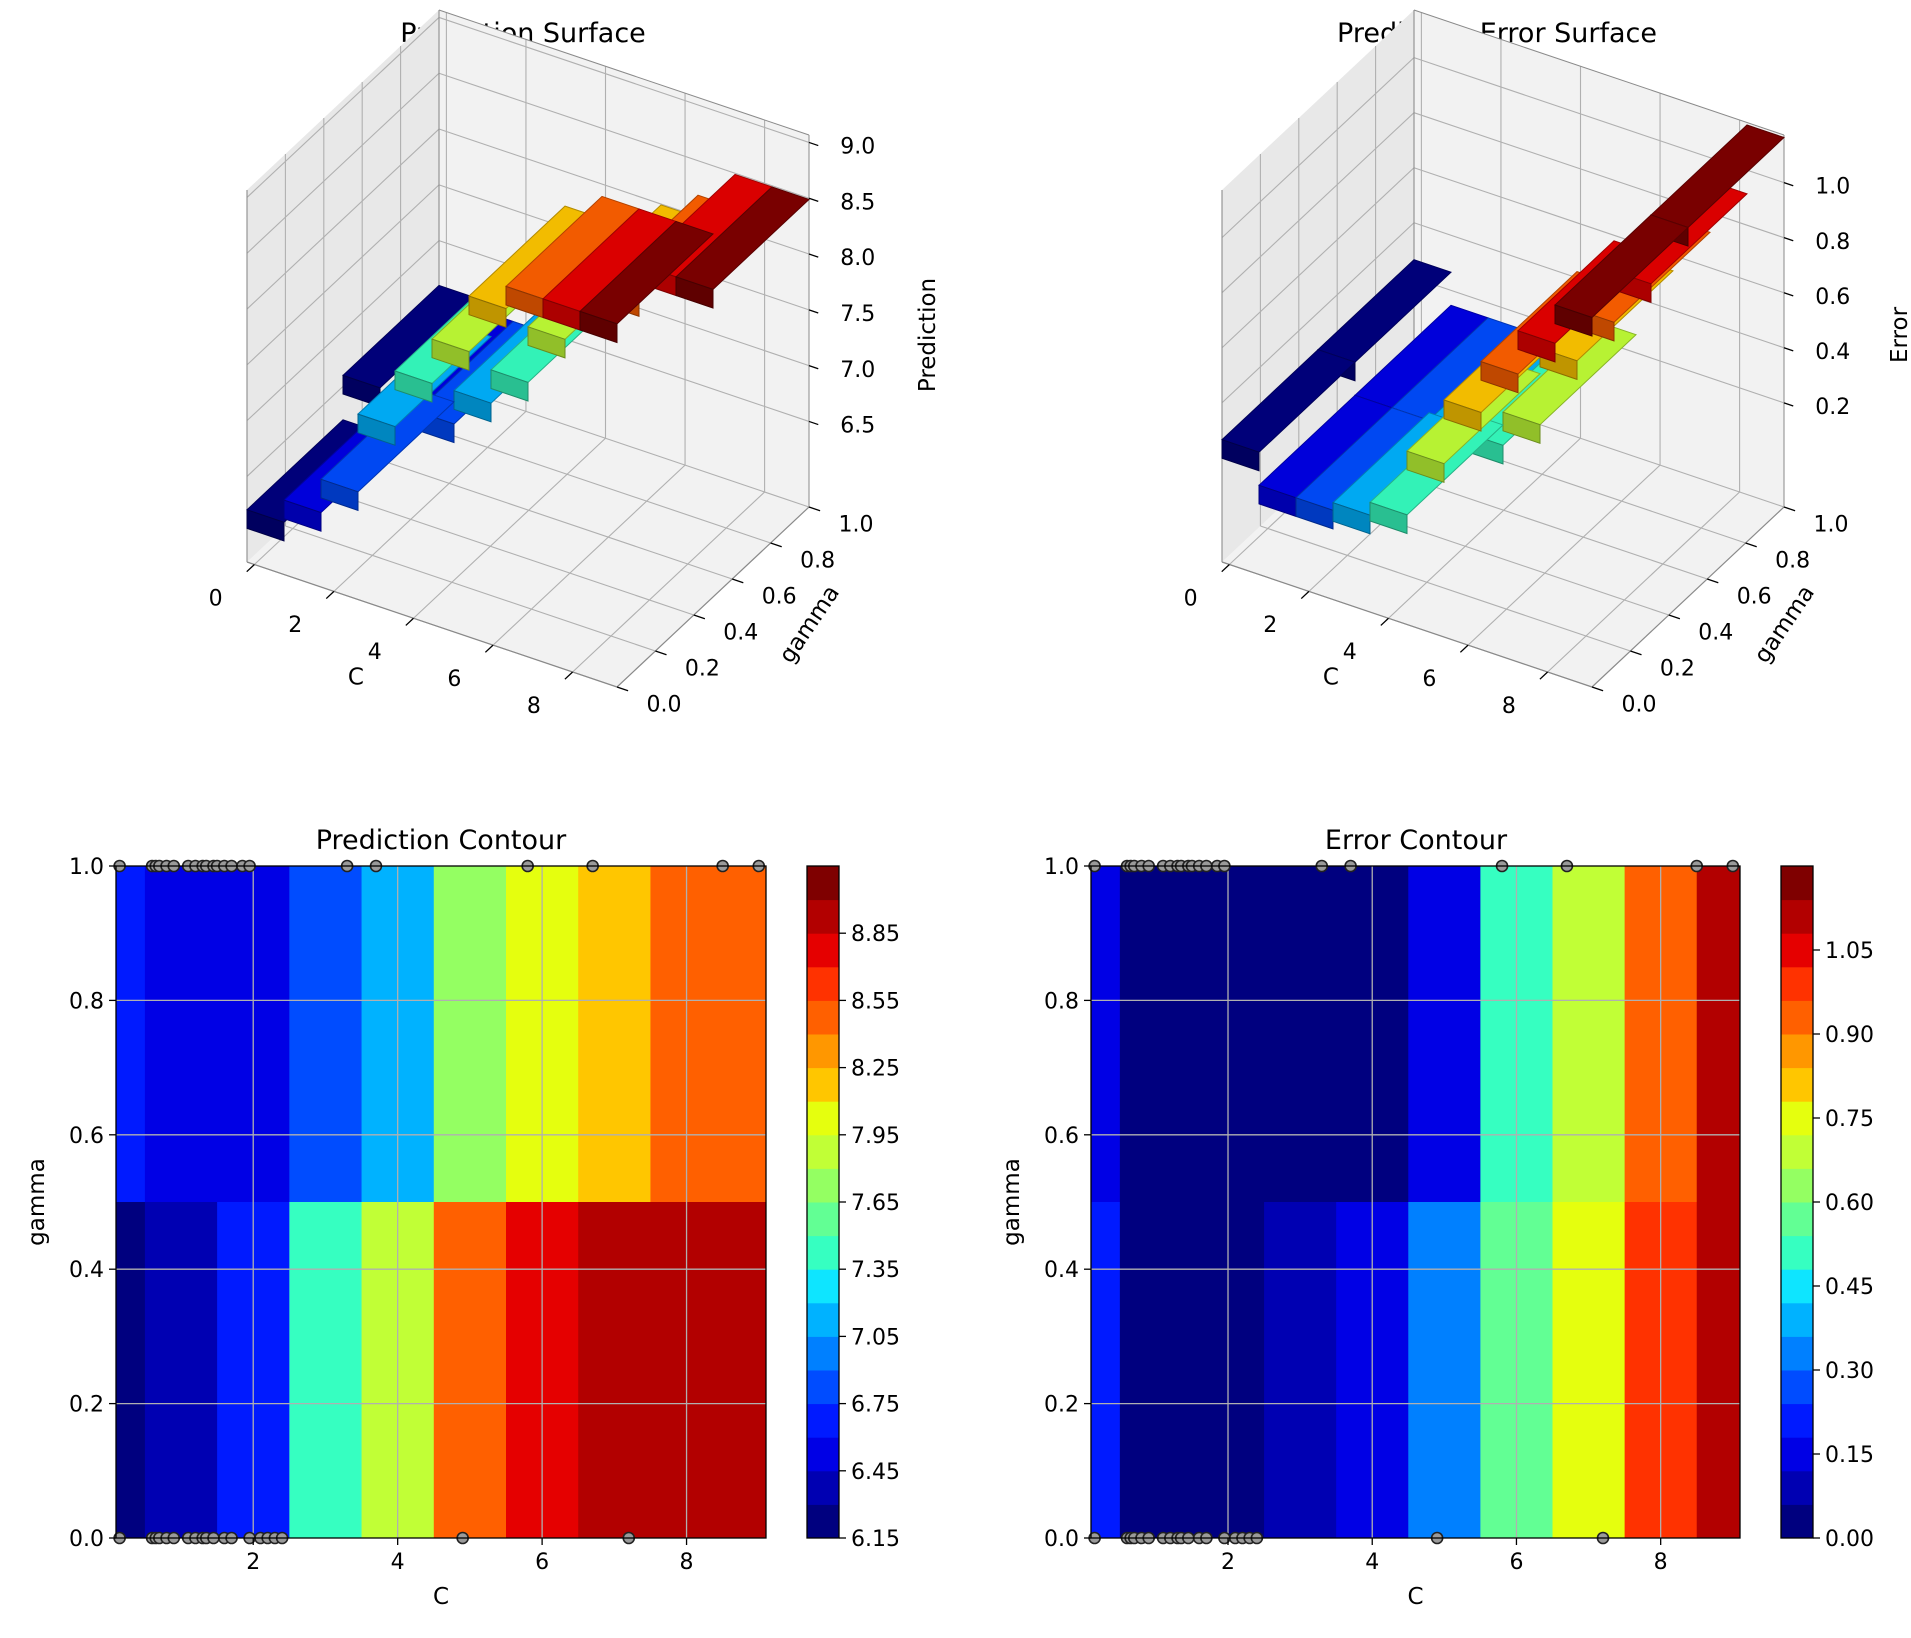  What do you see at coordinates (398, 1562) in the screenshot?
I see `x-tick-label: 4` at bounding box center [398, 1562].